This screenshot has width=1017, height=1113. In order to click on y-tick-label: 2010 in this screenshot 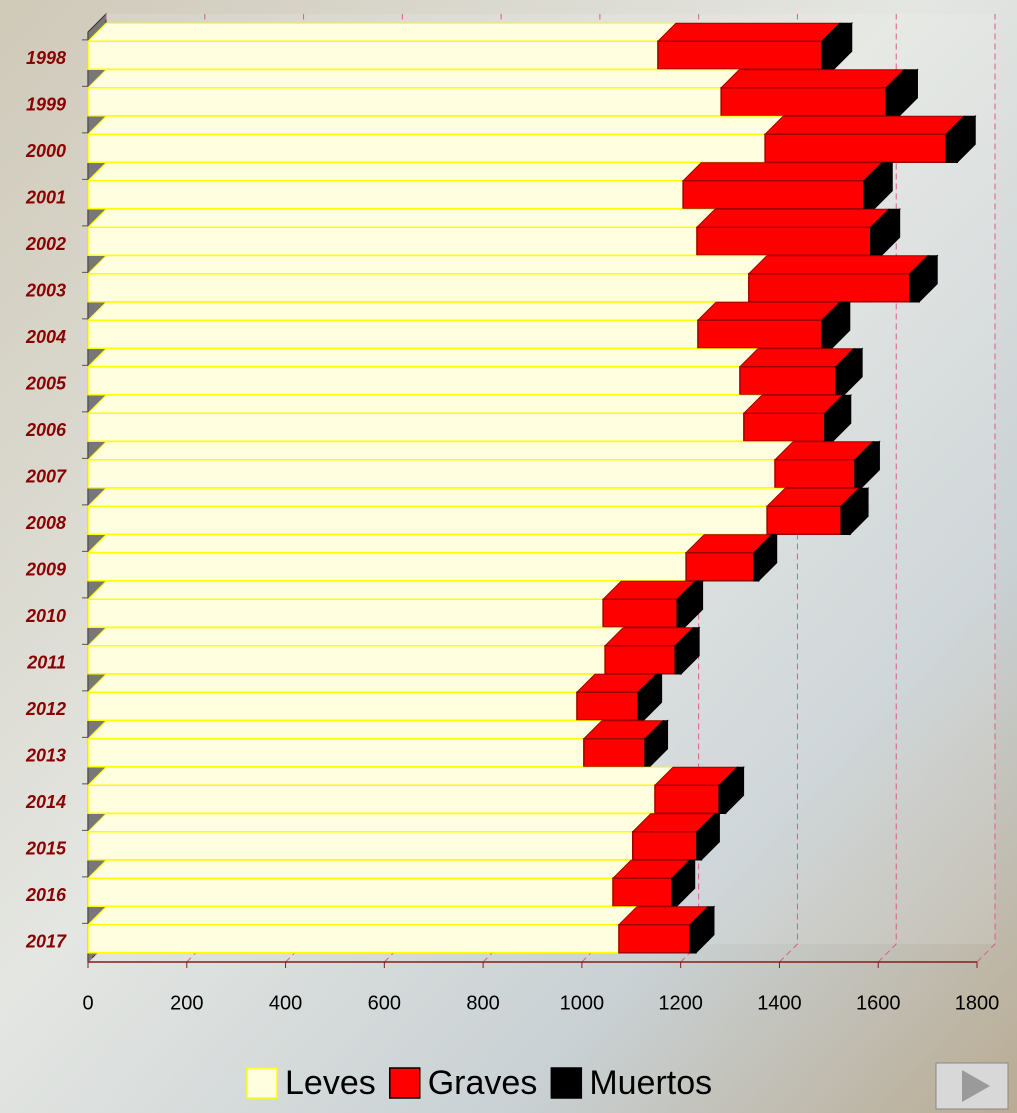, I will do `click(45, 616)`.